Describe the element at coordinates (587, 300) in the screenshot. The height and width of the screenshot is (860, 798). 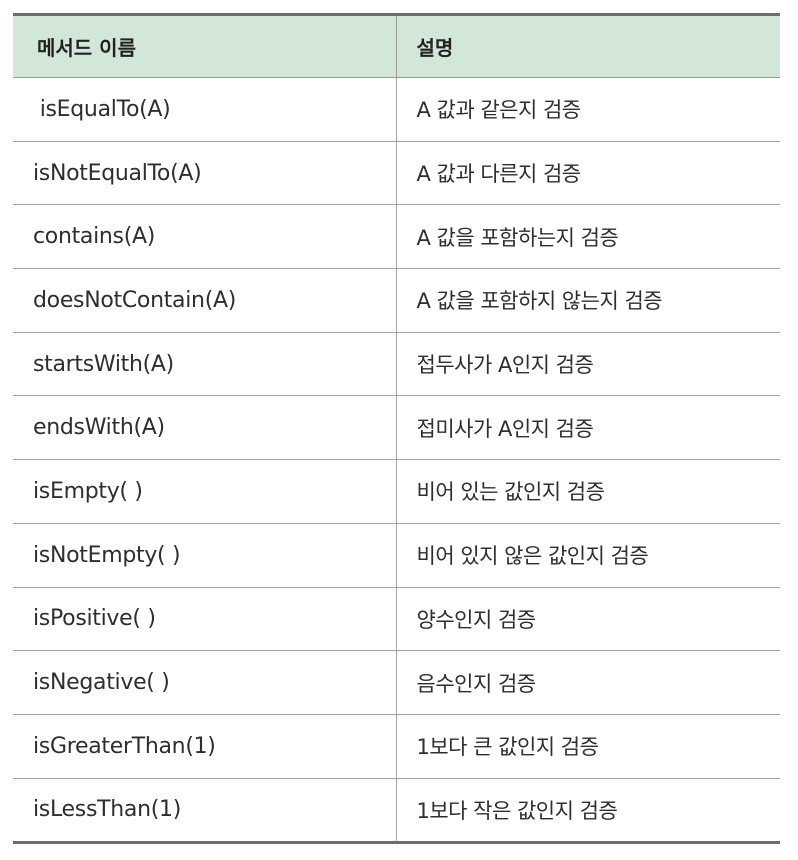
I see `description-cell: A 값을 포함하지 않는지 검증` at that location.